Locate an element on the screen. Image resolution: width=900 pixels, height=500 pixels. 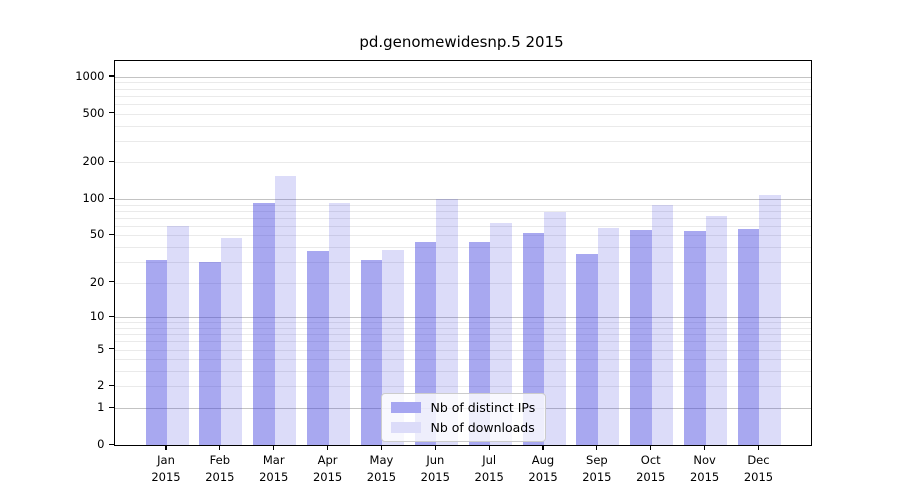
bar-distinct-ips-sep is located at coordinates (587, 349).